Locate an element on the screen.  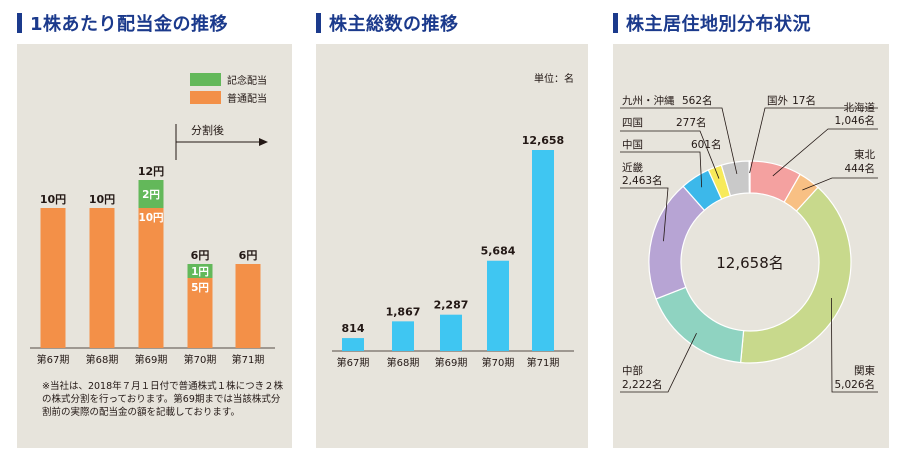
donut-slice-name: 中部 is located at coordinates (632, 370).